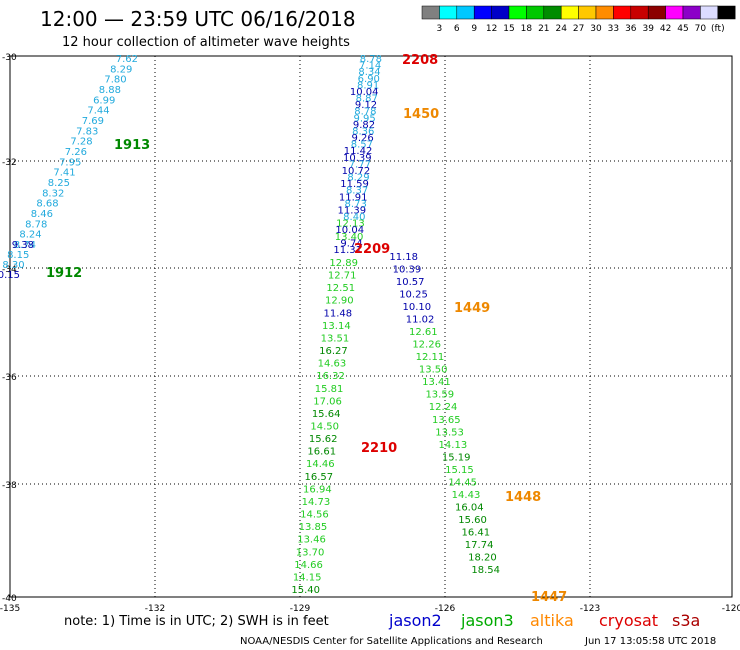 The height and width of the screenshot is (650, 740). Describe the element at coordinates (59, 183) in the screenshot. I see `swh-value: 8.25` at that location.